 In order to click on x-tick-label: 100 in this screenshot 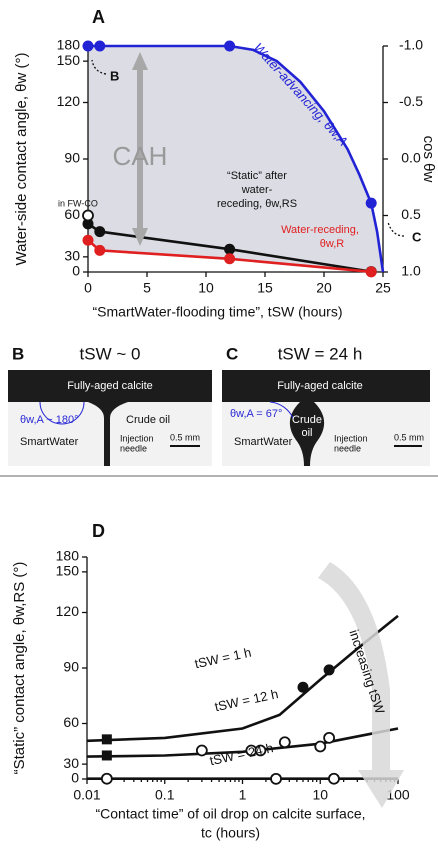, I will do `click(398, 795)`.